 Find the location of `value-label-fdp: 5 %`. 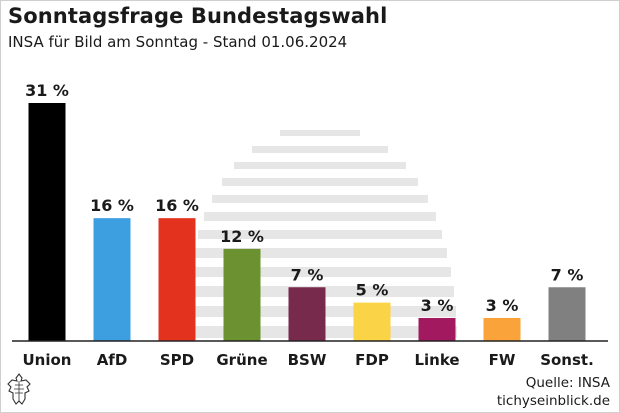

value-label-fdp: 5 % is located at coordinates (372, 290).